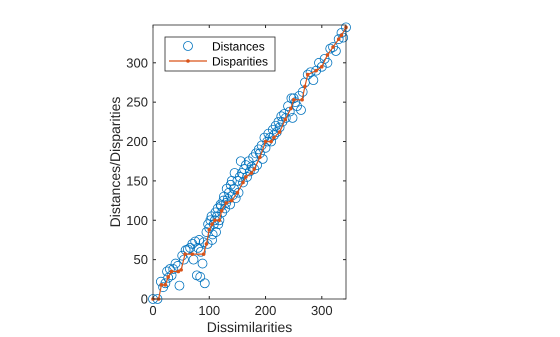 The image size is (560, 337). Describe the element at coordinates (137, 180) in the screenshot. I see `y-tick-label: 150` at that location.